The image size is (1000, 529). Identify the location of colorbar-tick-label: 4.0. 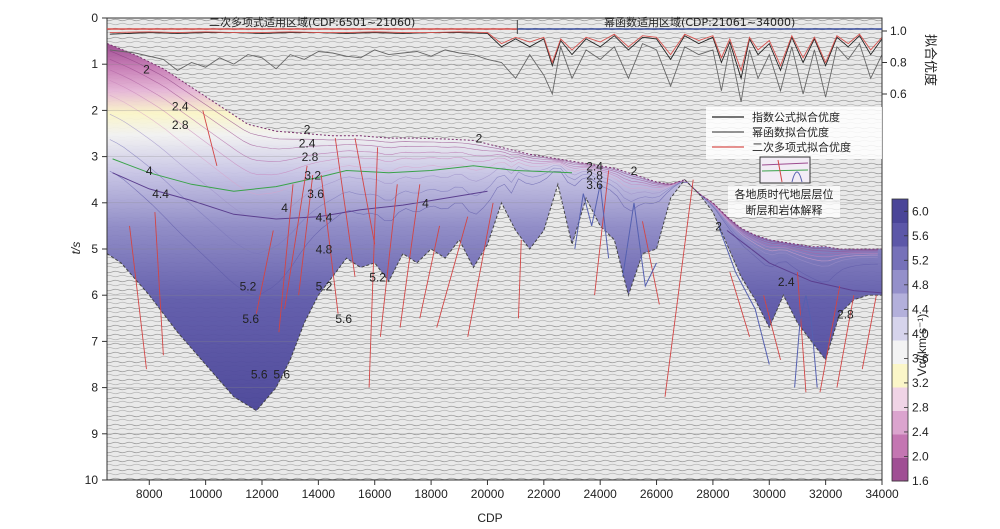
(920, 334).